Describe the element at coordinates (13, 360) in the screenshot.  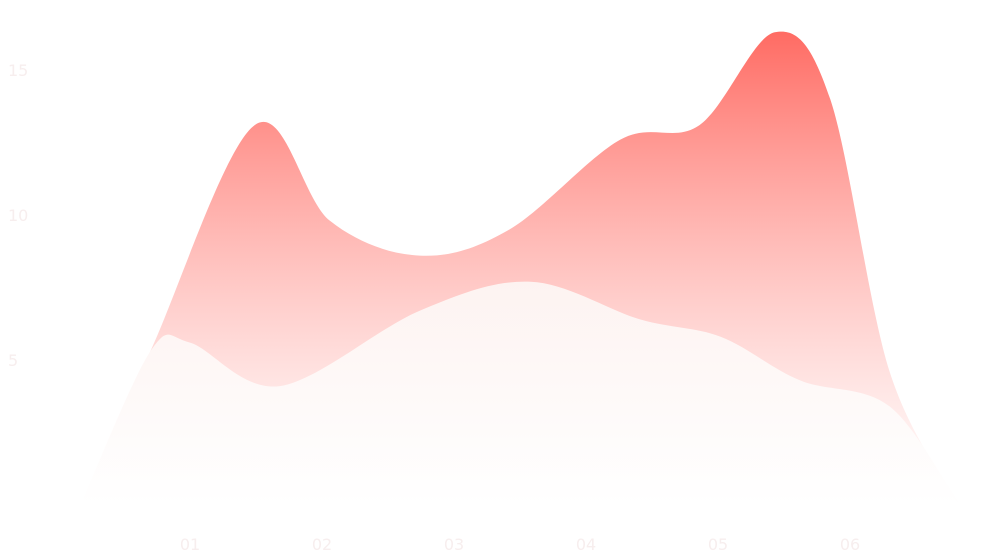
I see `y-tick-label: 5` at that location.